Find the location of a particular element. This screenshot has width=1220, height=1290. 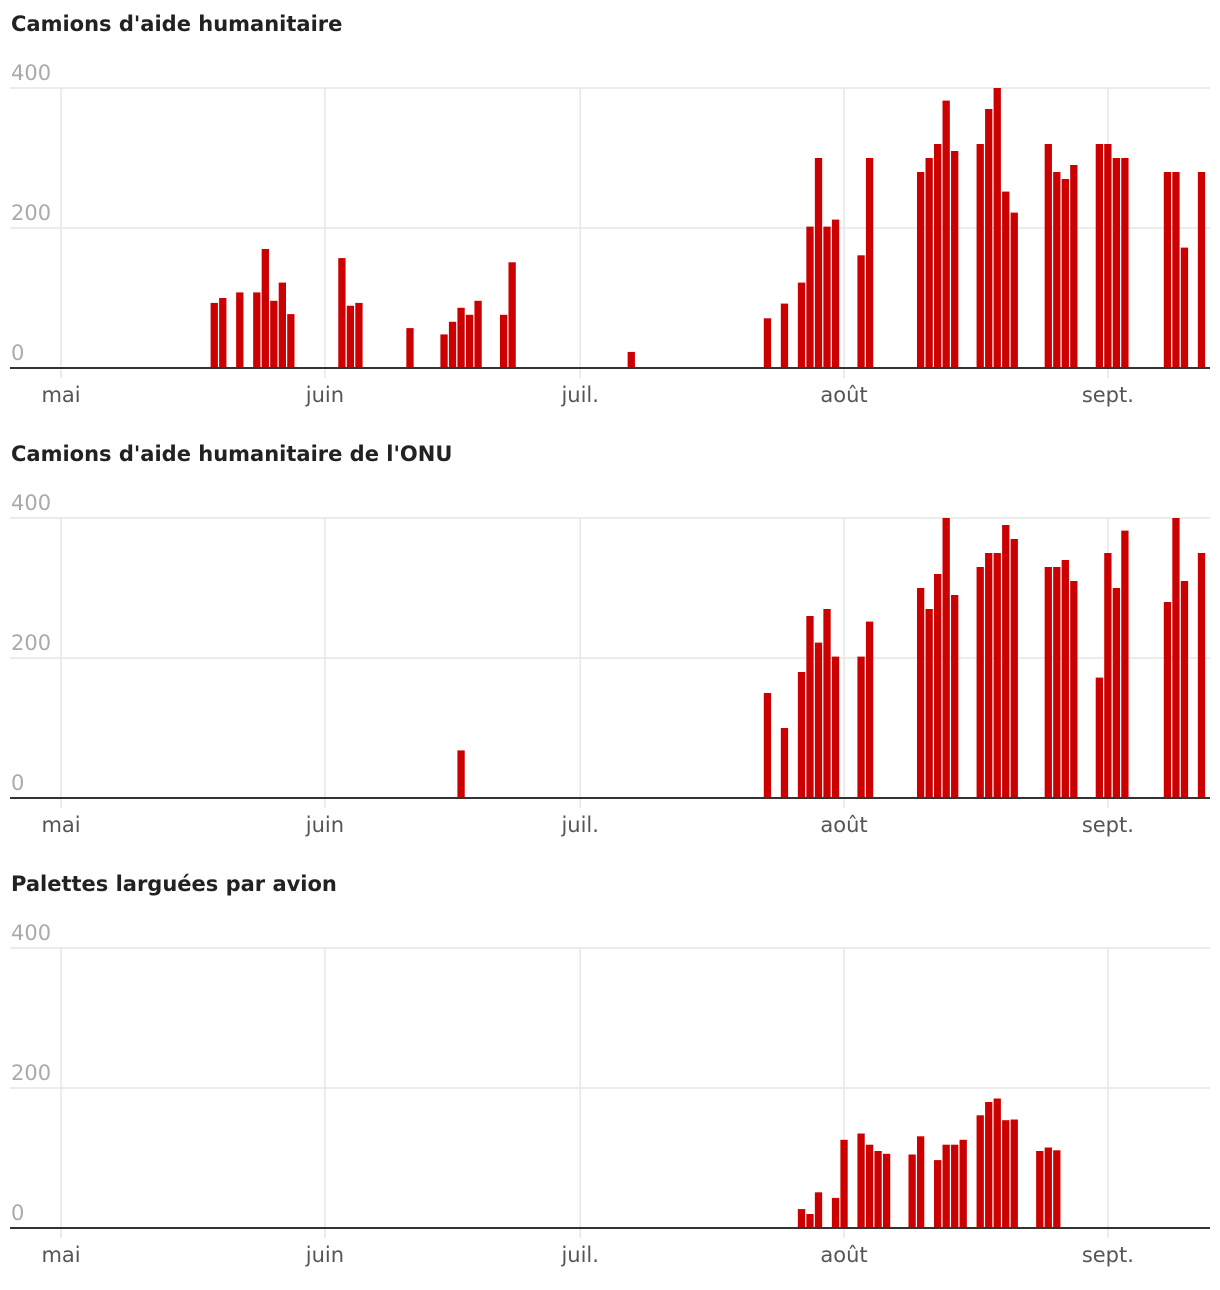

y-tick-label: 400 is located at coordinates (31, 73).